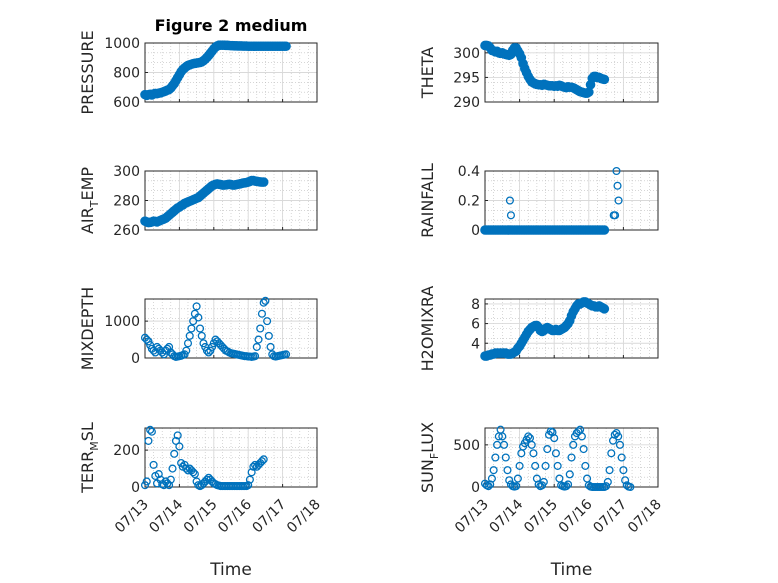  I want to click on subplot-mixdepth: 0 1000 MIXDEPTH, so click(198, 328).